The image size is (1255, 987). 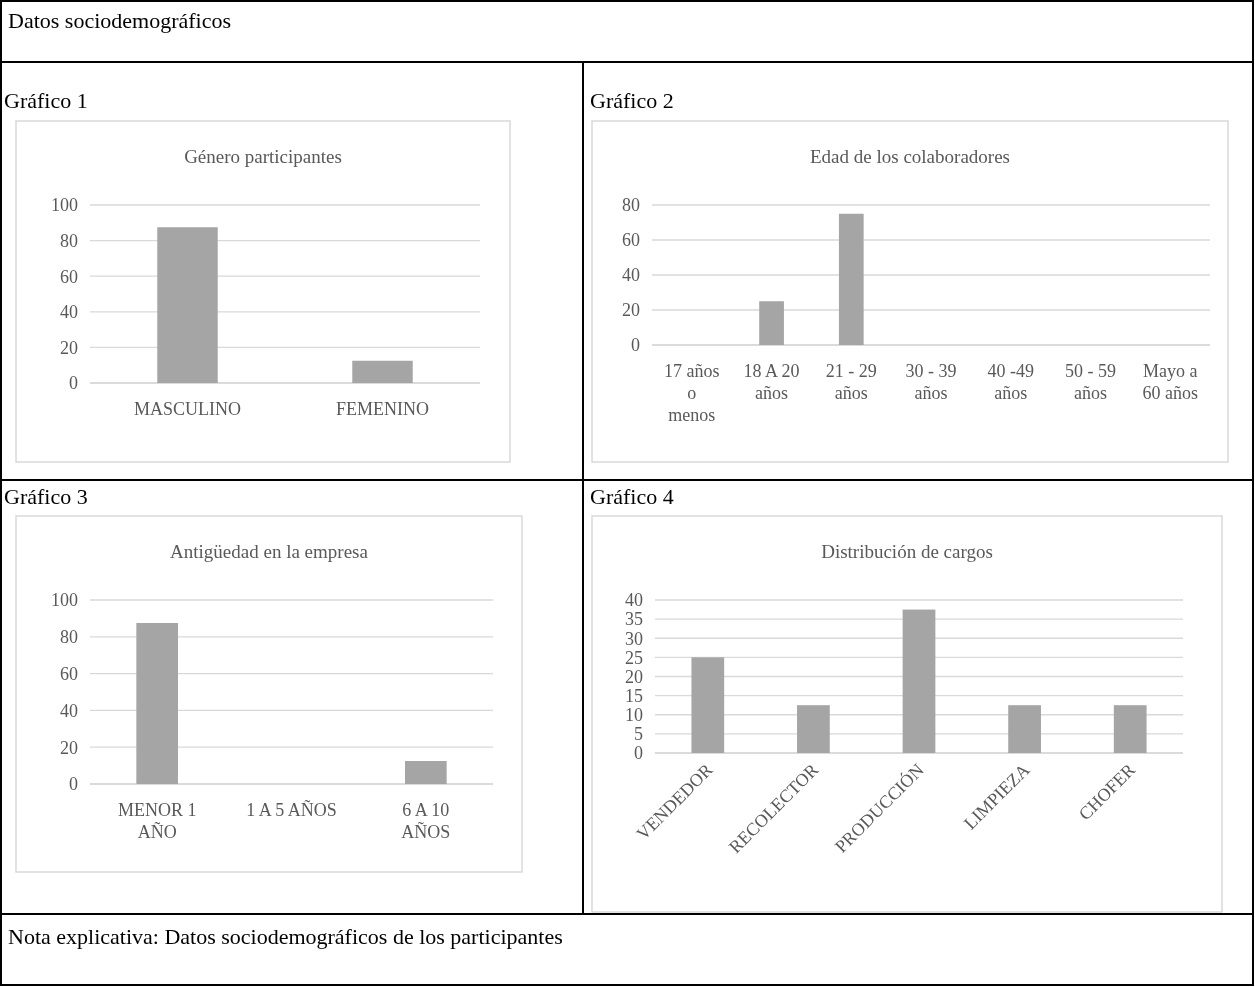 What do you see at coordinates (157, 821) in the screenshot?
I see `x-tick-label: MENOR 1 AÑO` at bounding box center [157, 821].